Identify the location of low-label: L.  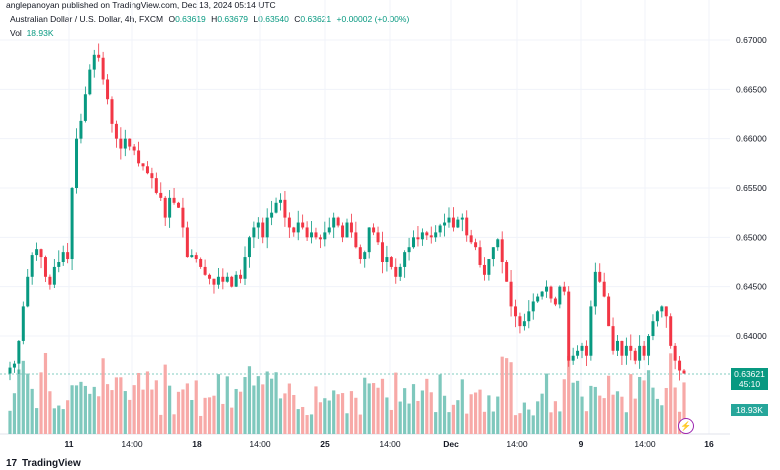
(256, 19).